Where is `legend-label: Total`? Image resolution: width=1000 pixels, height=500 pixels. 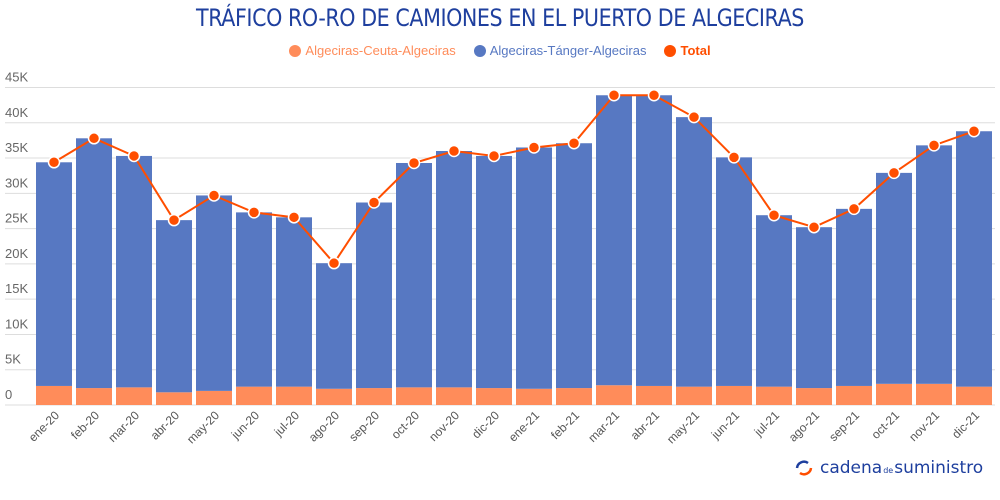
legend-label: Total is located at coordinates (695, 50).